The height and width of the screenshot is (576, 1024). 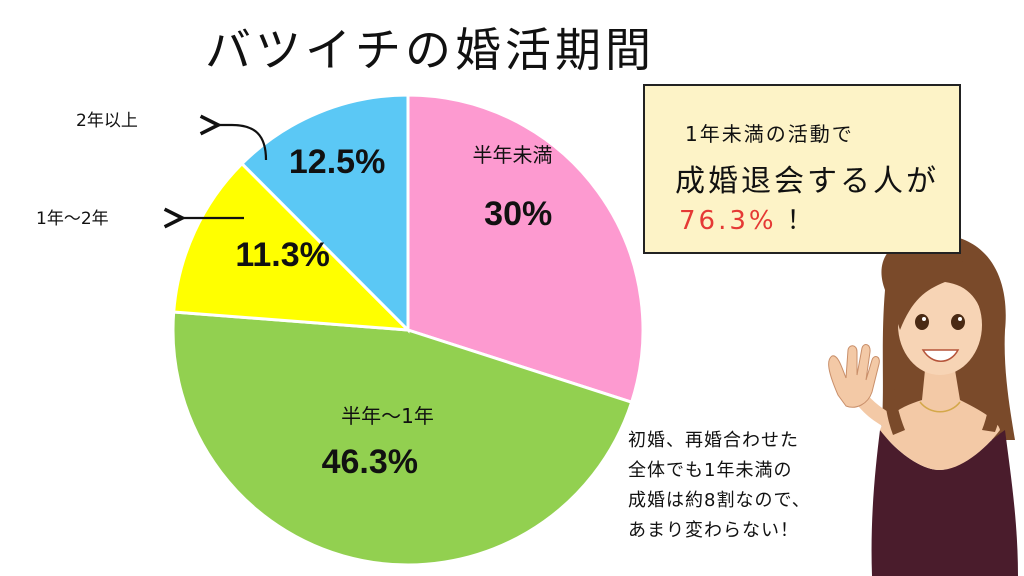 What do you see at coordinates (387, 416) in the screenshot?
I see `slice-category-label: 半年～1年` at bounding box center [387, 416].